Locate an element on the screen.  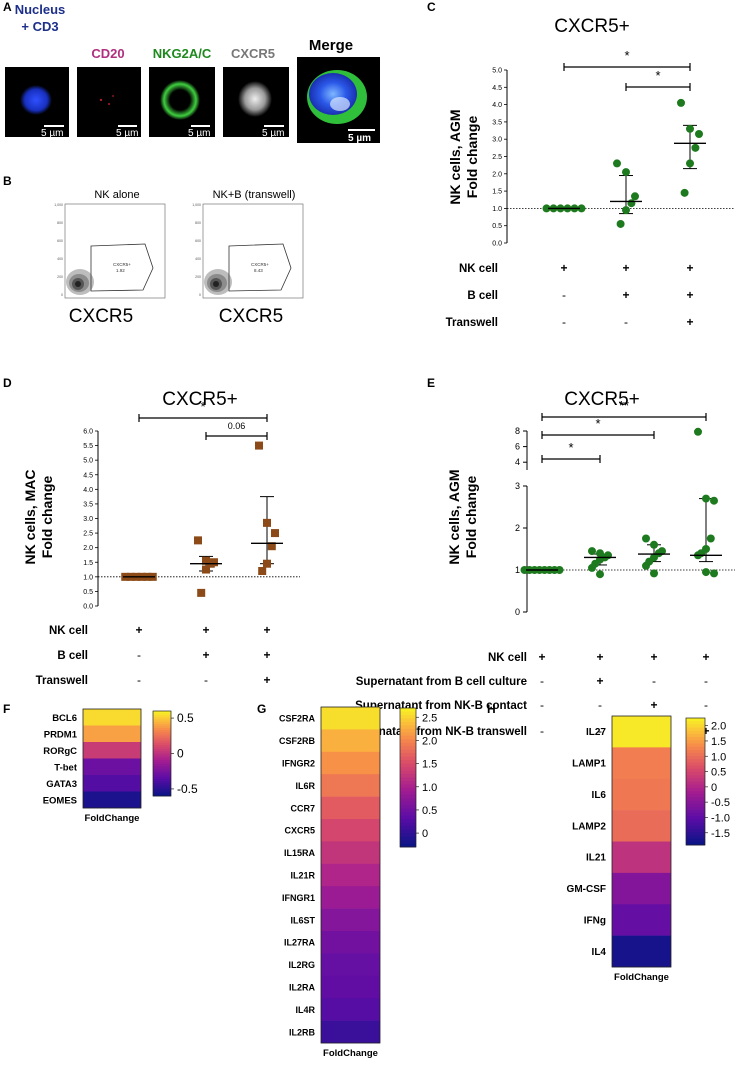
y-tick-label: 1.5 is located at coordinates (497, 192).